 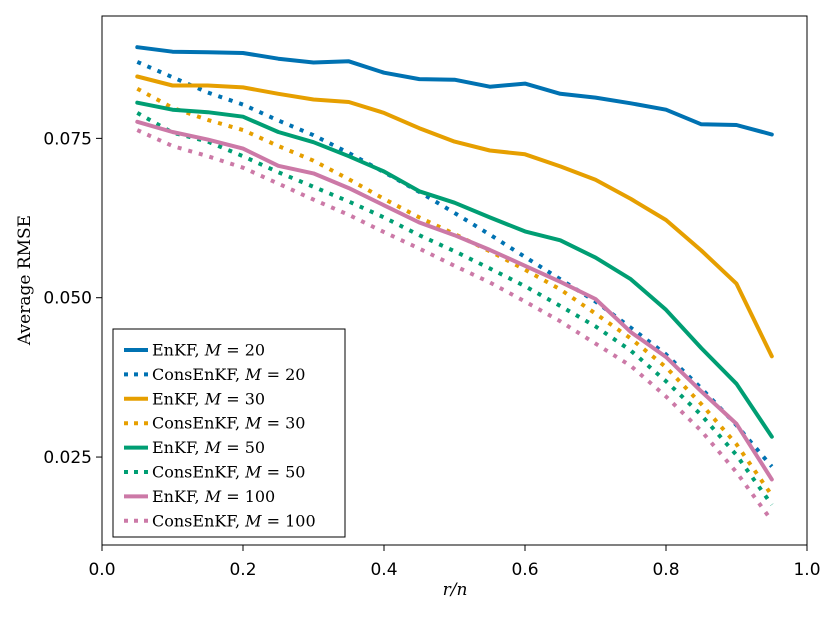 I want to click on legend-entry-consenkf-m-30: ConsEnKF, M = 30, so click(x=214, y=423).